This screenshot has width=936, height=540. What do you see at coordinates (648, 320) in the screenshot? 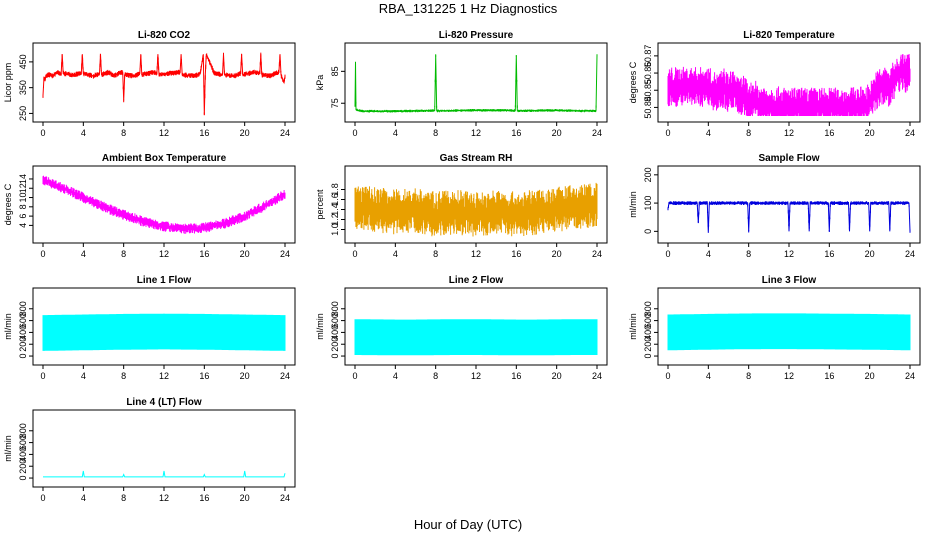
I see `y-tick-label: 600` at bounding box center [648, 320].